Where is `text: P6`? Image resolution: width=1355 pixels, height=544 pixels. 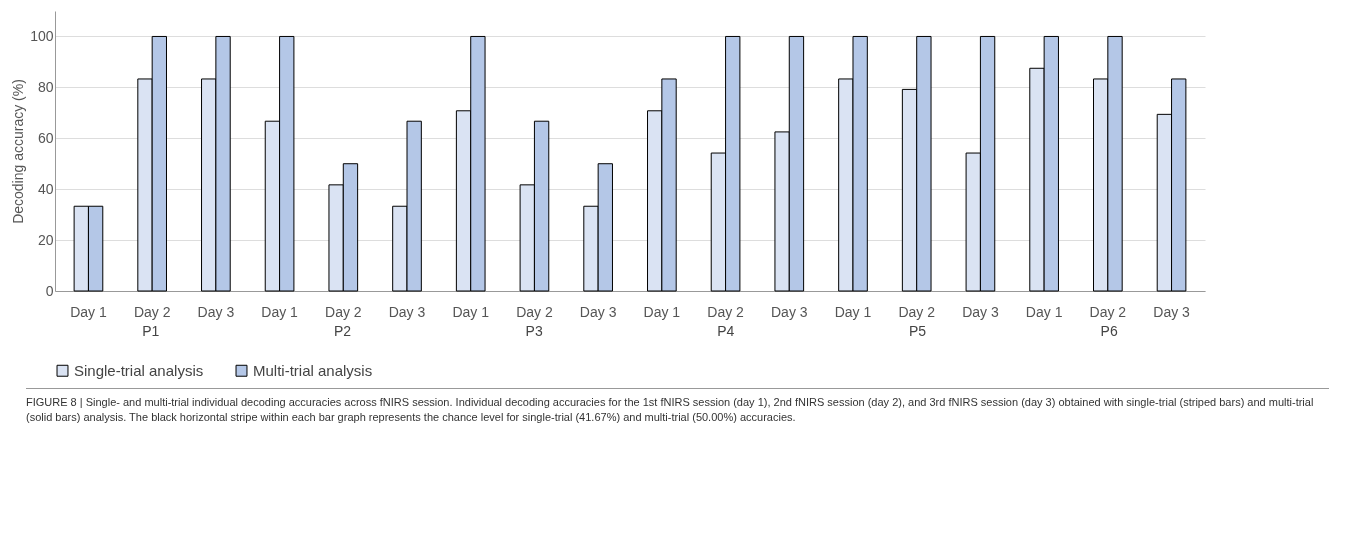
text: P6 is located at coordinates (1109, 331).